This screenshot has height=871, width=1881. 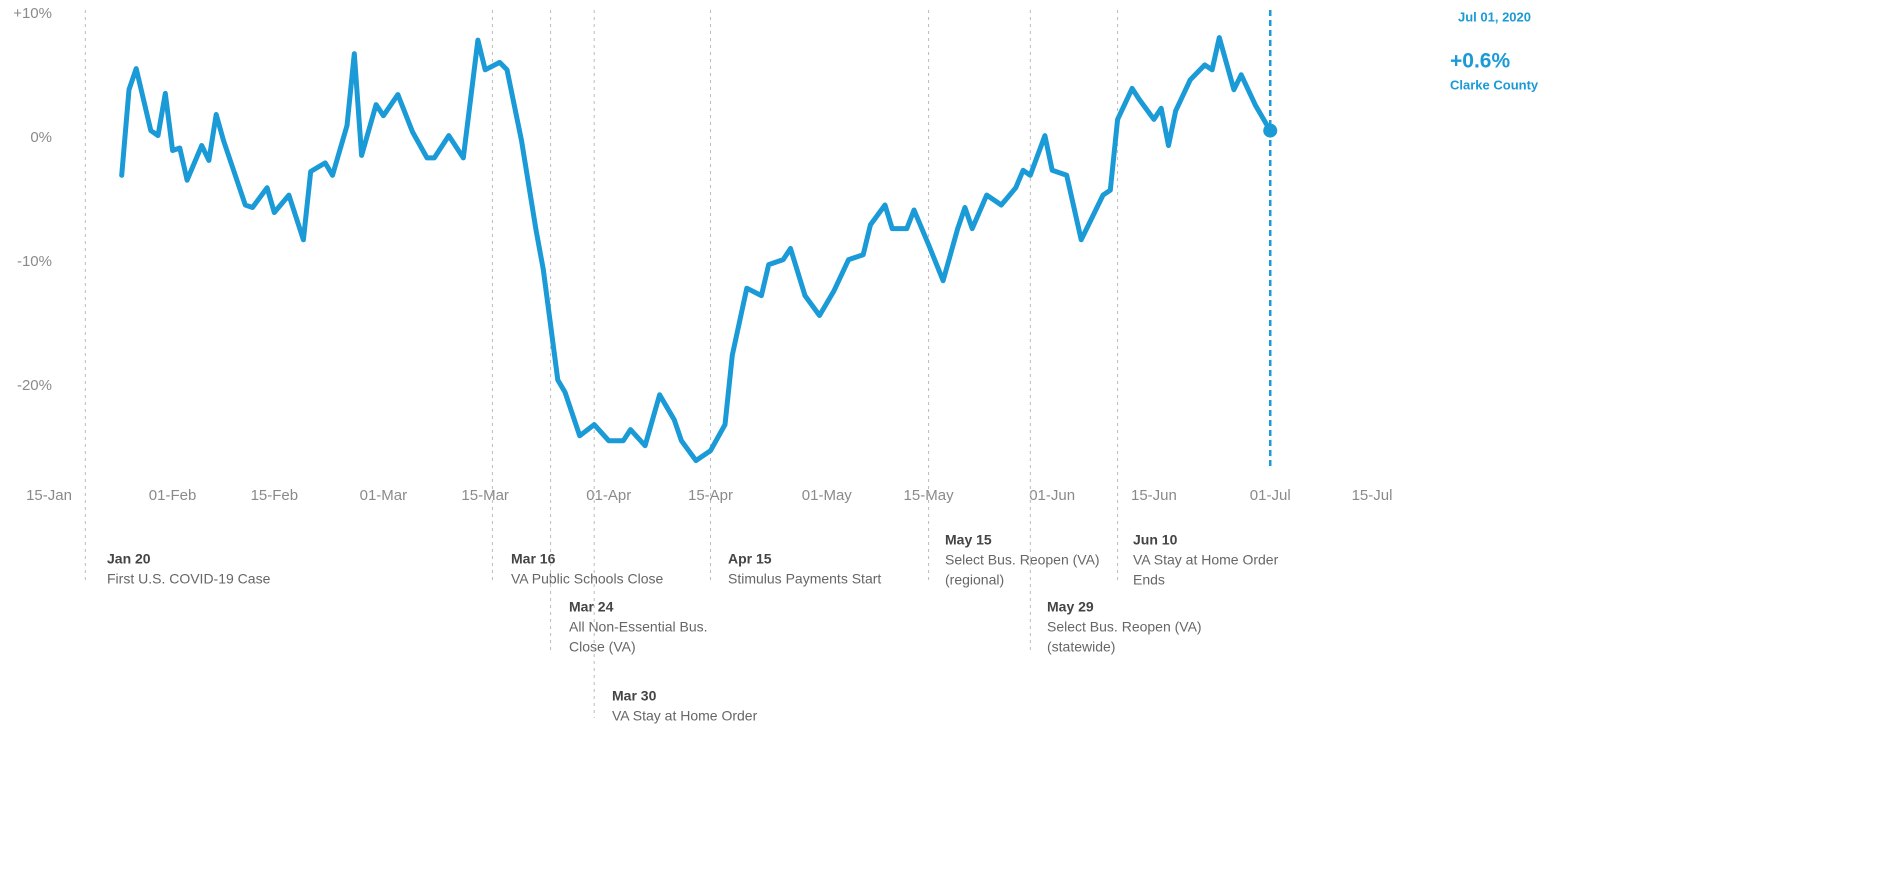 I want to click on x-tick-label: 15-Jun, so click(x=1154, y=495).